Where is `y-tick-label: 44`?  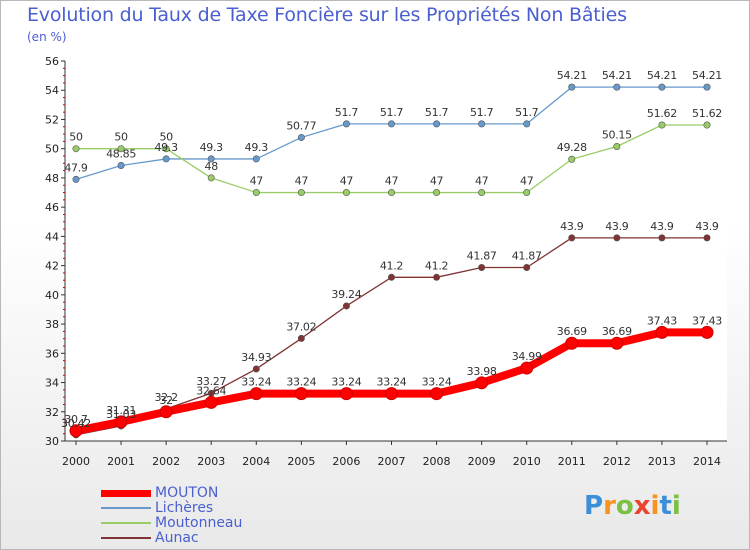 y-tick-label: 44 is located at coordinates (52, 236).